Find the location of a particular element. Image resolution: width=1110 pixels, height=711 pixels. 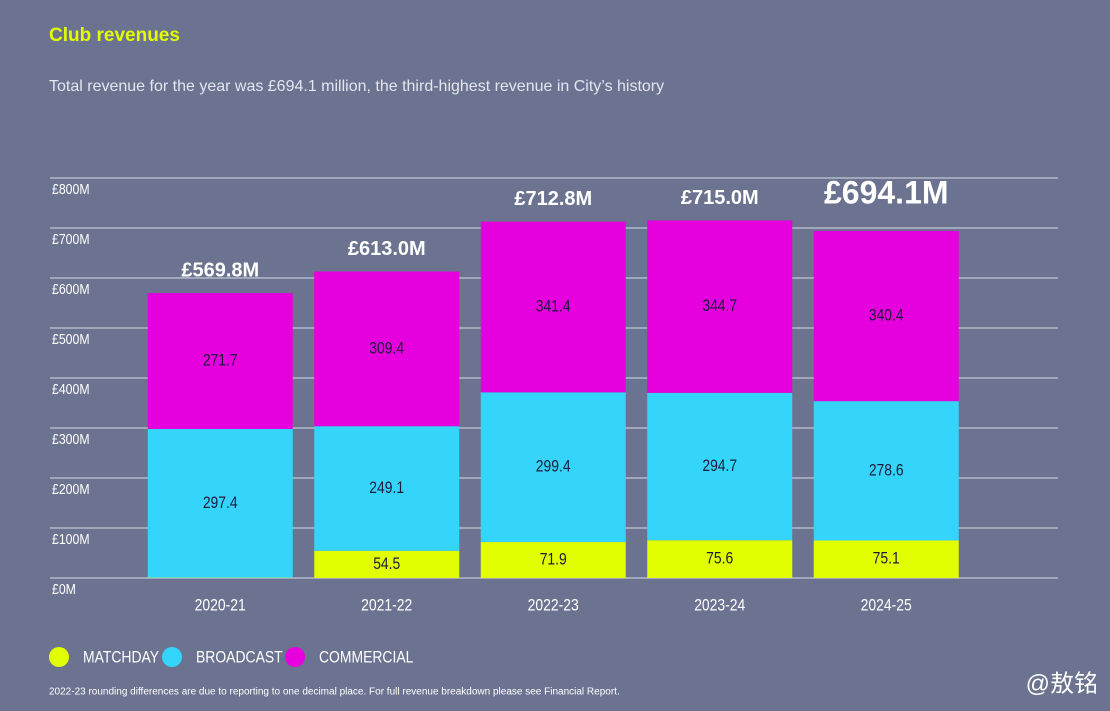

data-label: 54.5 is located at coordinates (386, 564).